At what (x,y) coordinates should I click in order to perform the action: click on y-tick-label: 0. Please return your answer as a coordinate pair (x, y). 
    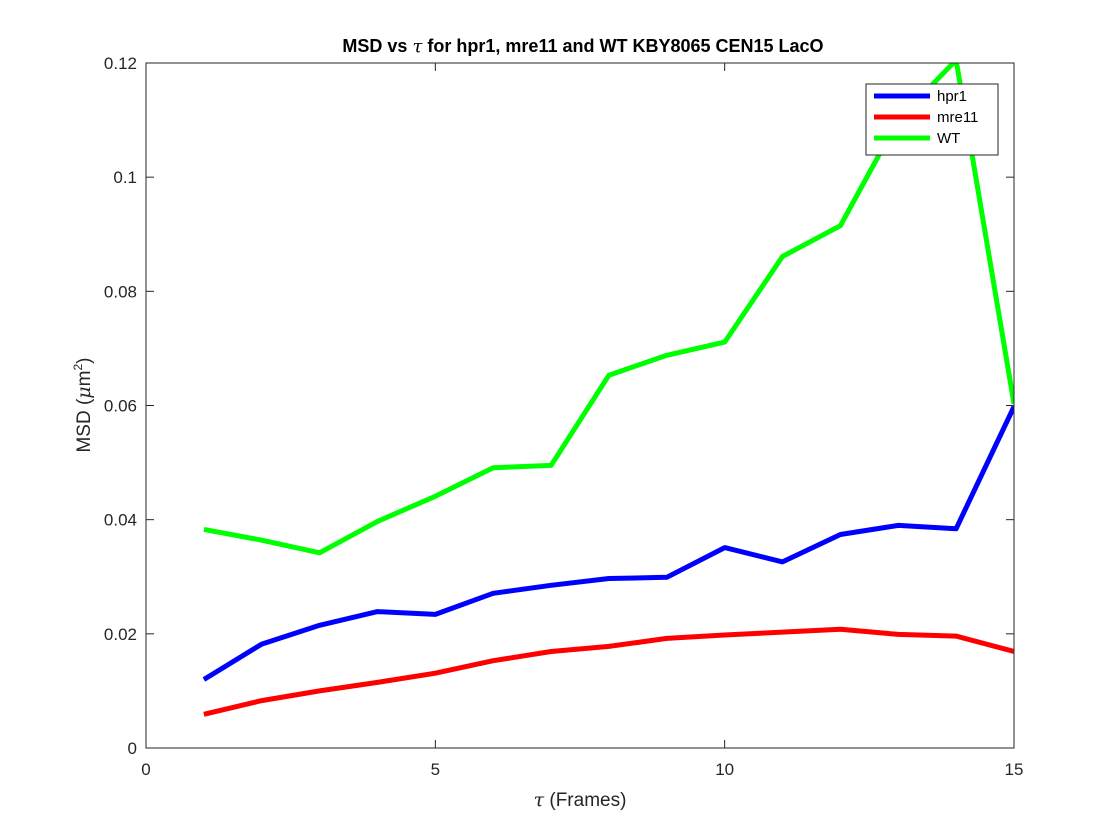
    Looking at the image, I should click on (132, 748).